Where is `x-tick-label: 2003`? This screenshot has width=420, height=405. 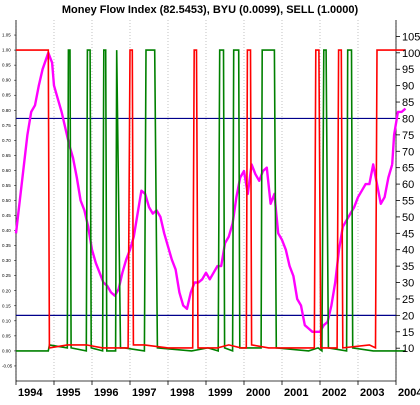 x-tick-label: 2003 is located at coordinates (372, 393).